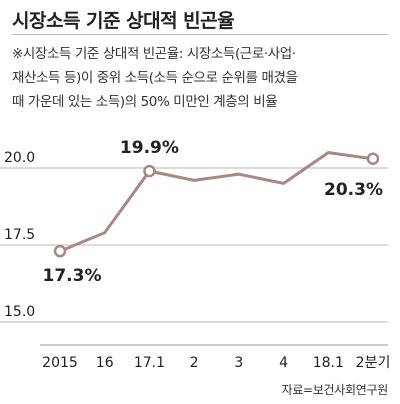 Image resolution: width=400 pixels, height=404 pixels. Describe the element at coordinates (19, 158) in the screenshot. I see `y-tick-label: 20.0` at that location.